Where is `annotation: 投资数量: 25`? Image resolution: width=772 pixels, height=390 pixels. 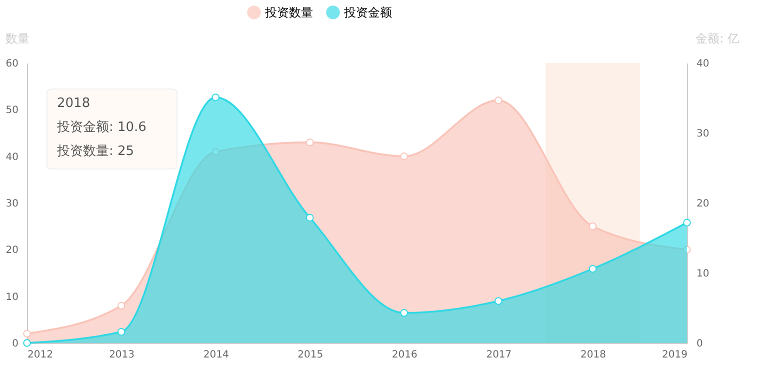 annotation: 投资数量: 25 is located at coordinates (95, 151).